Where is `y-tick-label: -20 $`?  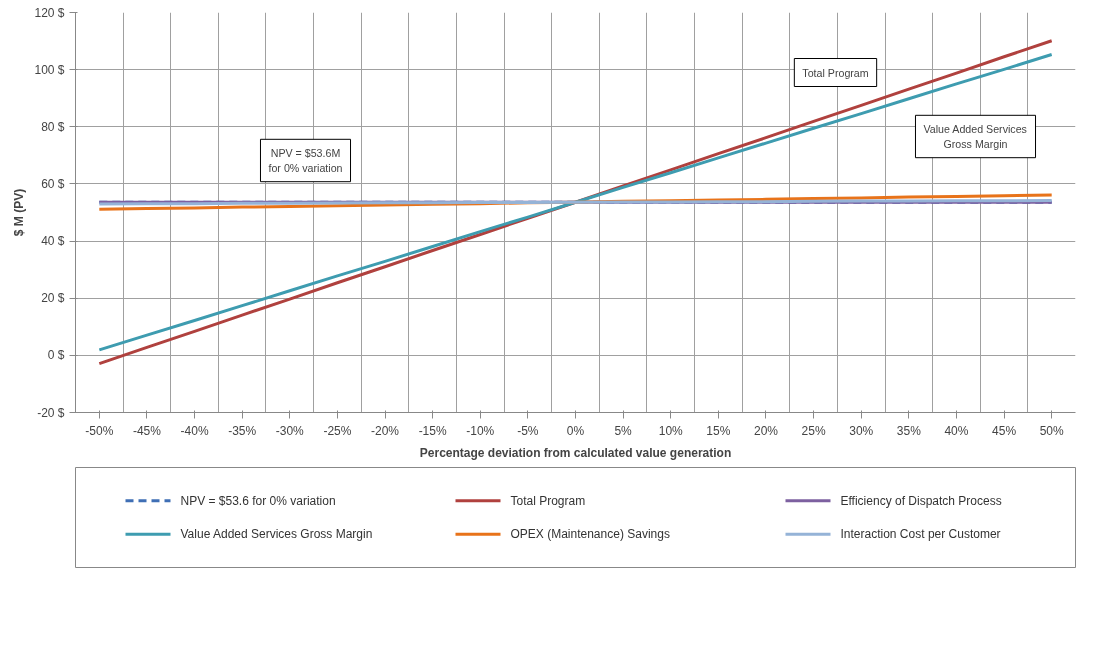
y-tick-label: -20 $ is located at coordinates (51, 412).